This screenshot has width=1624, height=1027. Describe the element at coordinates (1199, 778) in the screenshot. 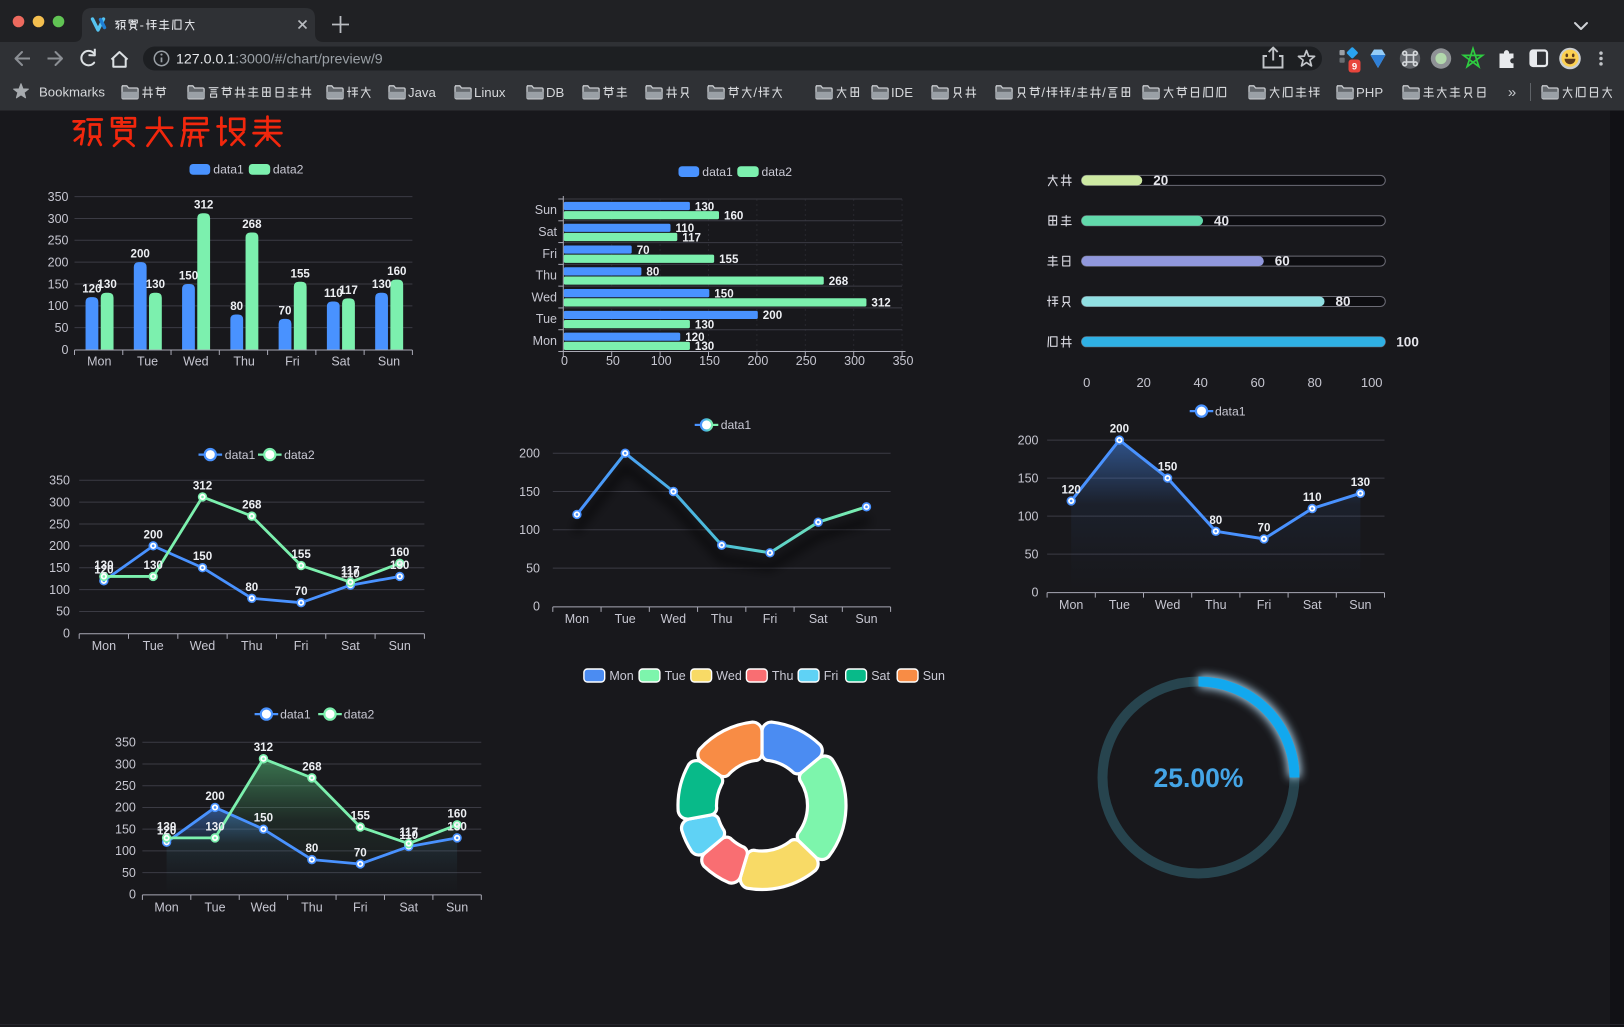

I see `svg-text: 25.00%` at that location.